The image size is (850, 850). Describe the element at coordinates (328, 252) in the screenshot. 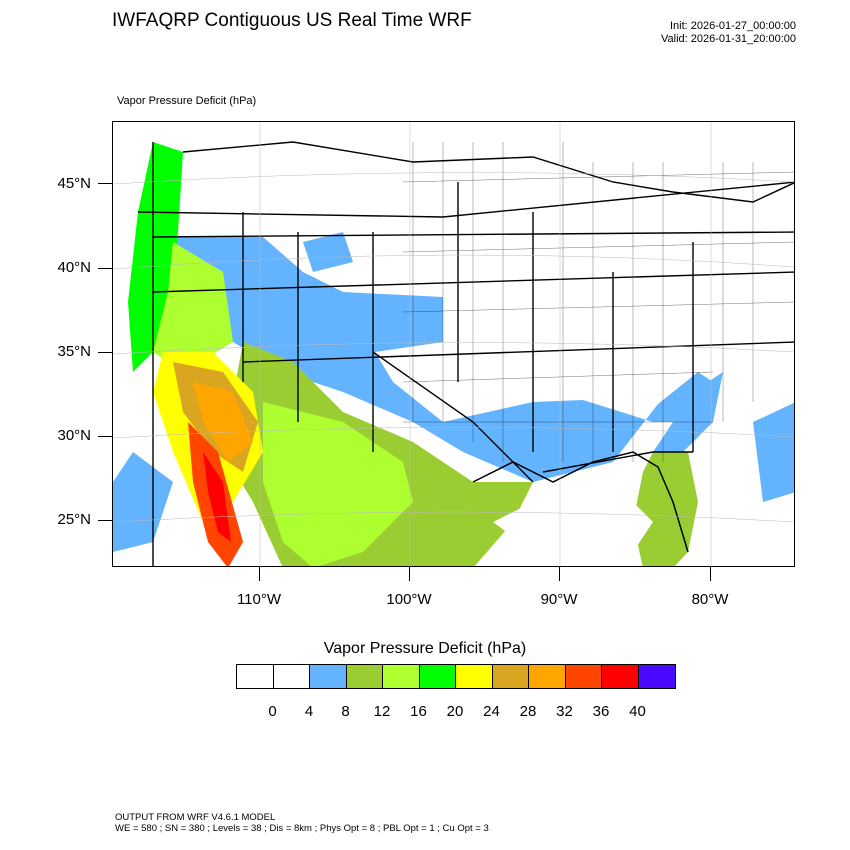

I see `region-blue-lakes` at that location.